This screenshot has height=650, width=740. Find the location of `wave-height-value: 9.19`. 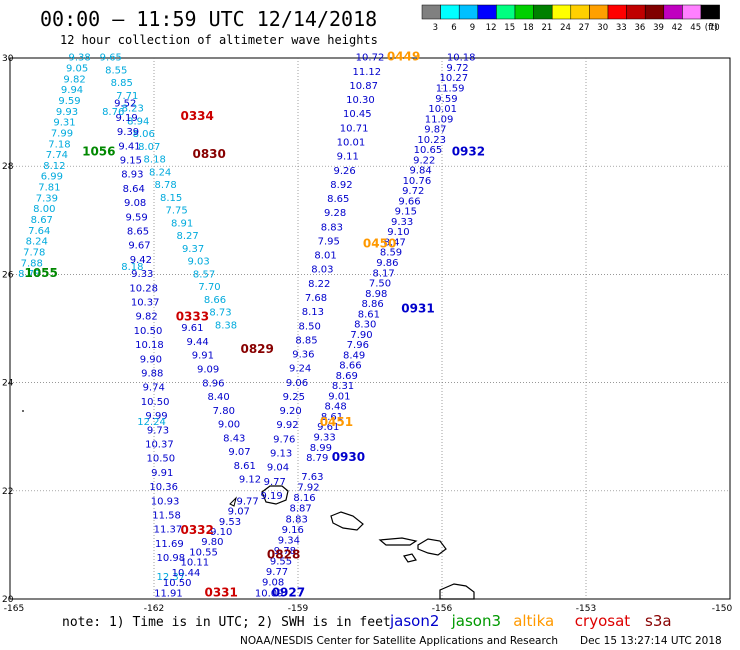

wave-height-value: 9.19 is located at coordinates (126, 118).